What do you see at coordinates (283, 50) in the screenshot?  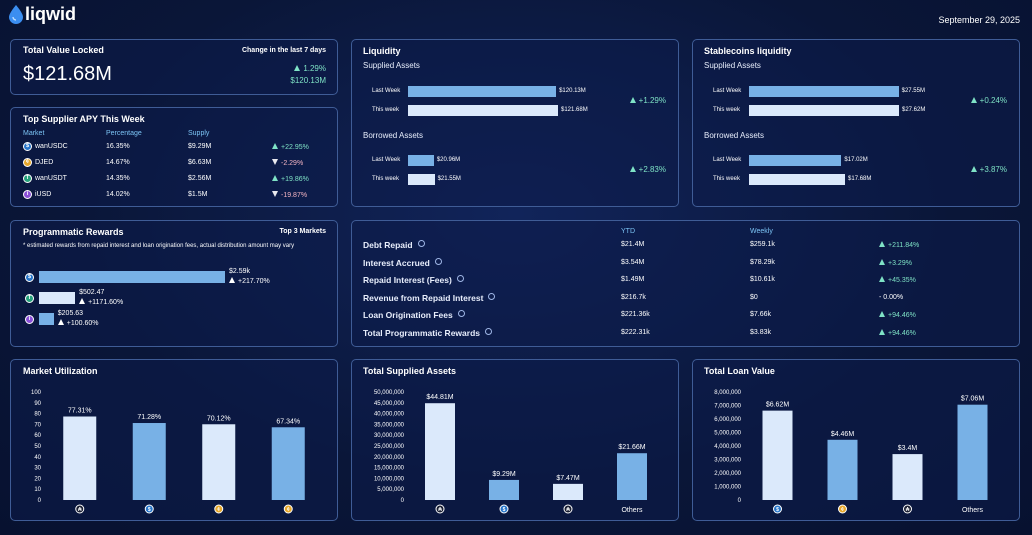 I see `tvl-change-label: Change in the last 7 days` at bounding box center [283, 50].